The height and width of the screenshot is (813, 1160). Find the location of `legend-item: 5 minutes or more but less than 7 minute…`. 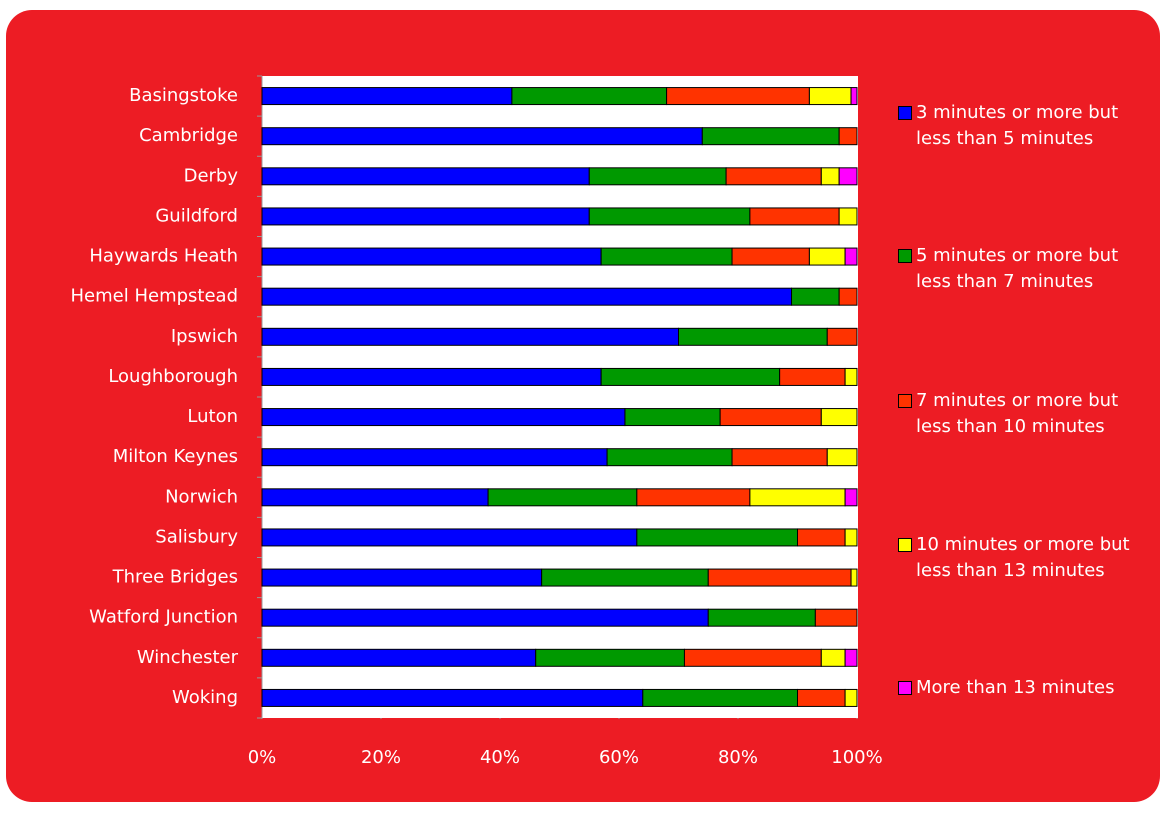

legend-item: 5 minutes or more but less than 7 minute… is located at coordinates (1023, 269).